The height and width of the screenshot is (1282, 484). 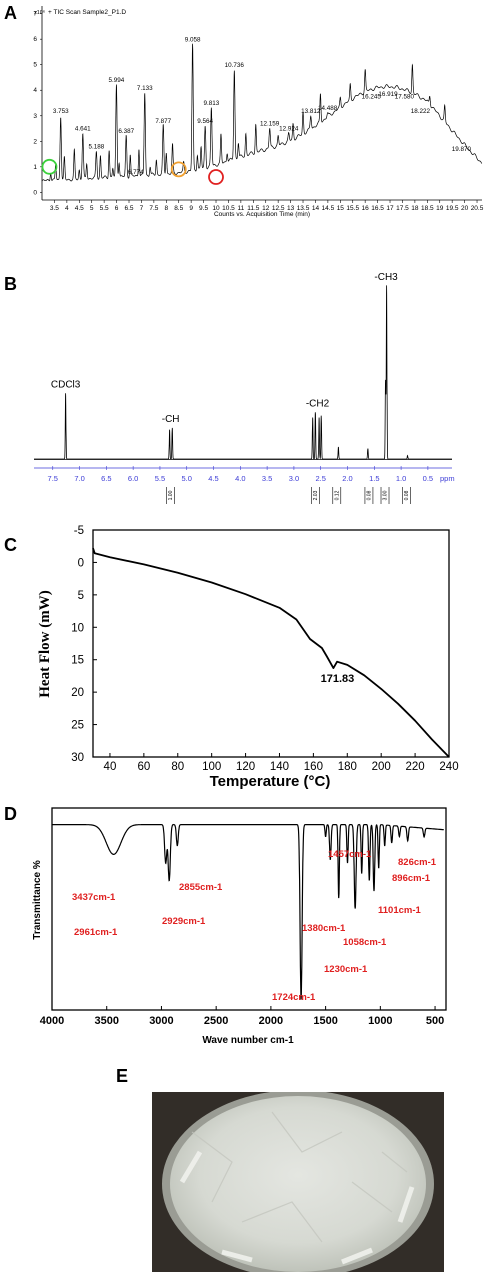 What do you see at coordinates (142, 208) in the screenshot?
I see `chromatogram-x-tick-label: 7` at bounding box center [142, 208].